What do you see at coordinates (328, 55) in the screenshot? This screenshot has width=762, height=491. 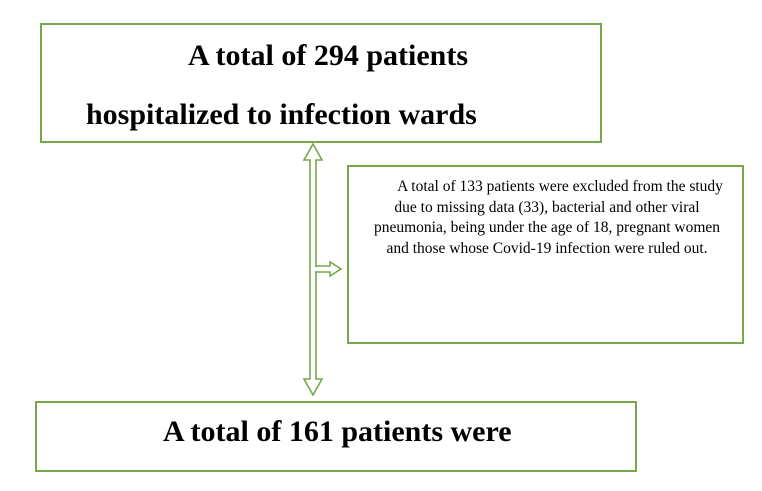 I see `top-box-line-1: A total of 294 patients` at bounding box center [328, 55].